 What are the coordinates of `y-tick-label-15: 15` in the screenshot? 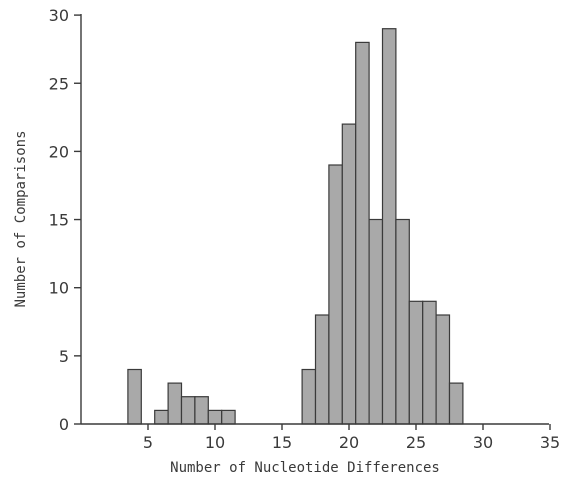 It's located at (59, 220).